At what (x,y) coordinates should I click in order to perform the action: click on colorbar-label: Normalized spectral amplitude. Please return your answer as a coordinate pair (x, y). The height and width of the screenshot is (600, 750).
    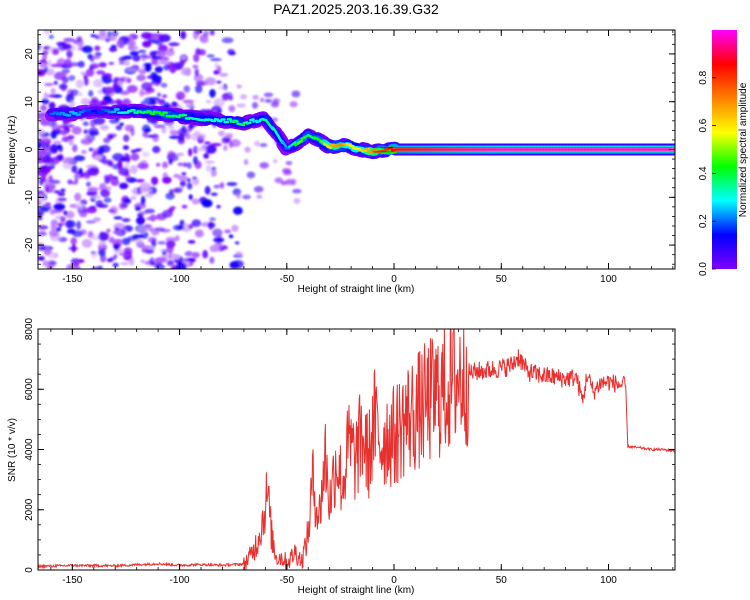
    Looking at the image, I should click on (743, 149).